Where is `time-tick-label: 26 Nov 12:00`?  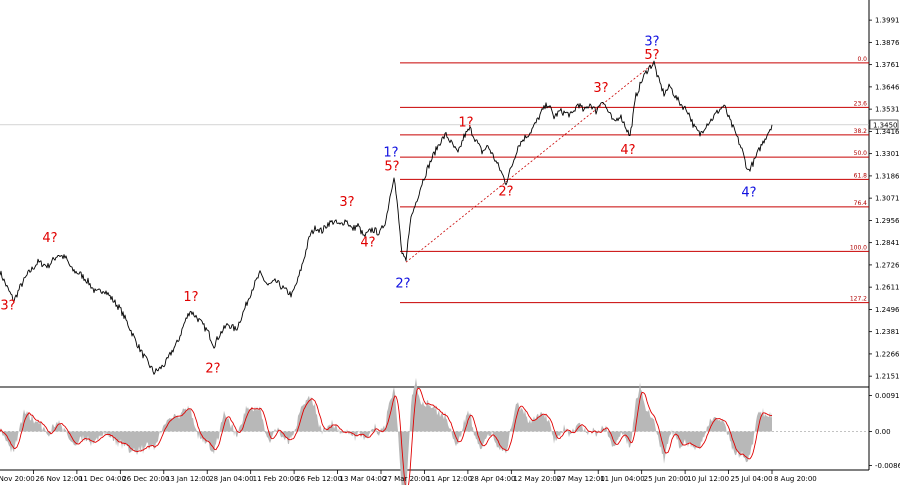
time-tick-label: 26 Nov 12:00 is located at coordinates (58, 479).